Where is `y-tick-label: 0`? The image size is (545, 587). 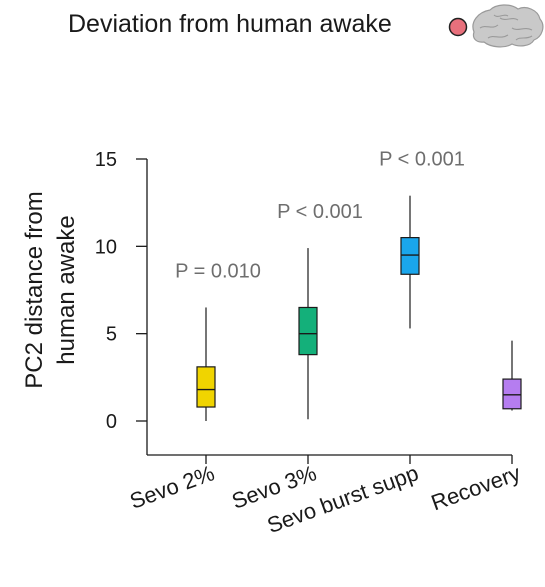 y-tick-label: 0 is located at coordinates (111, 422).